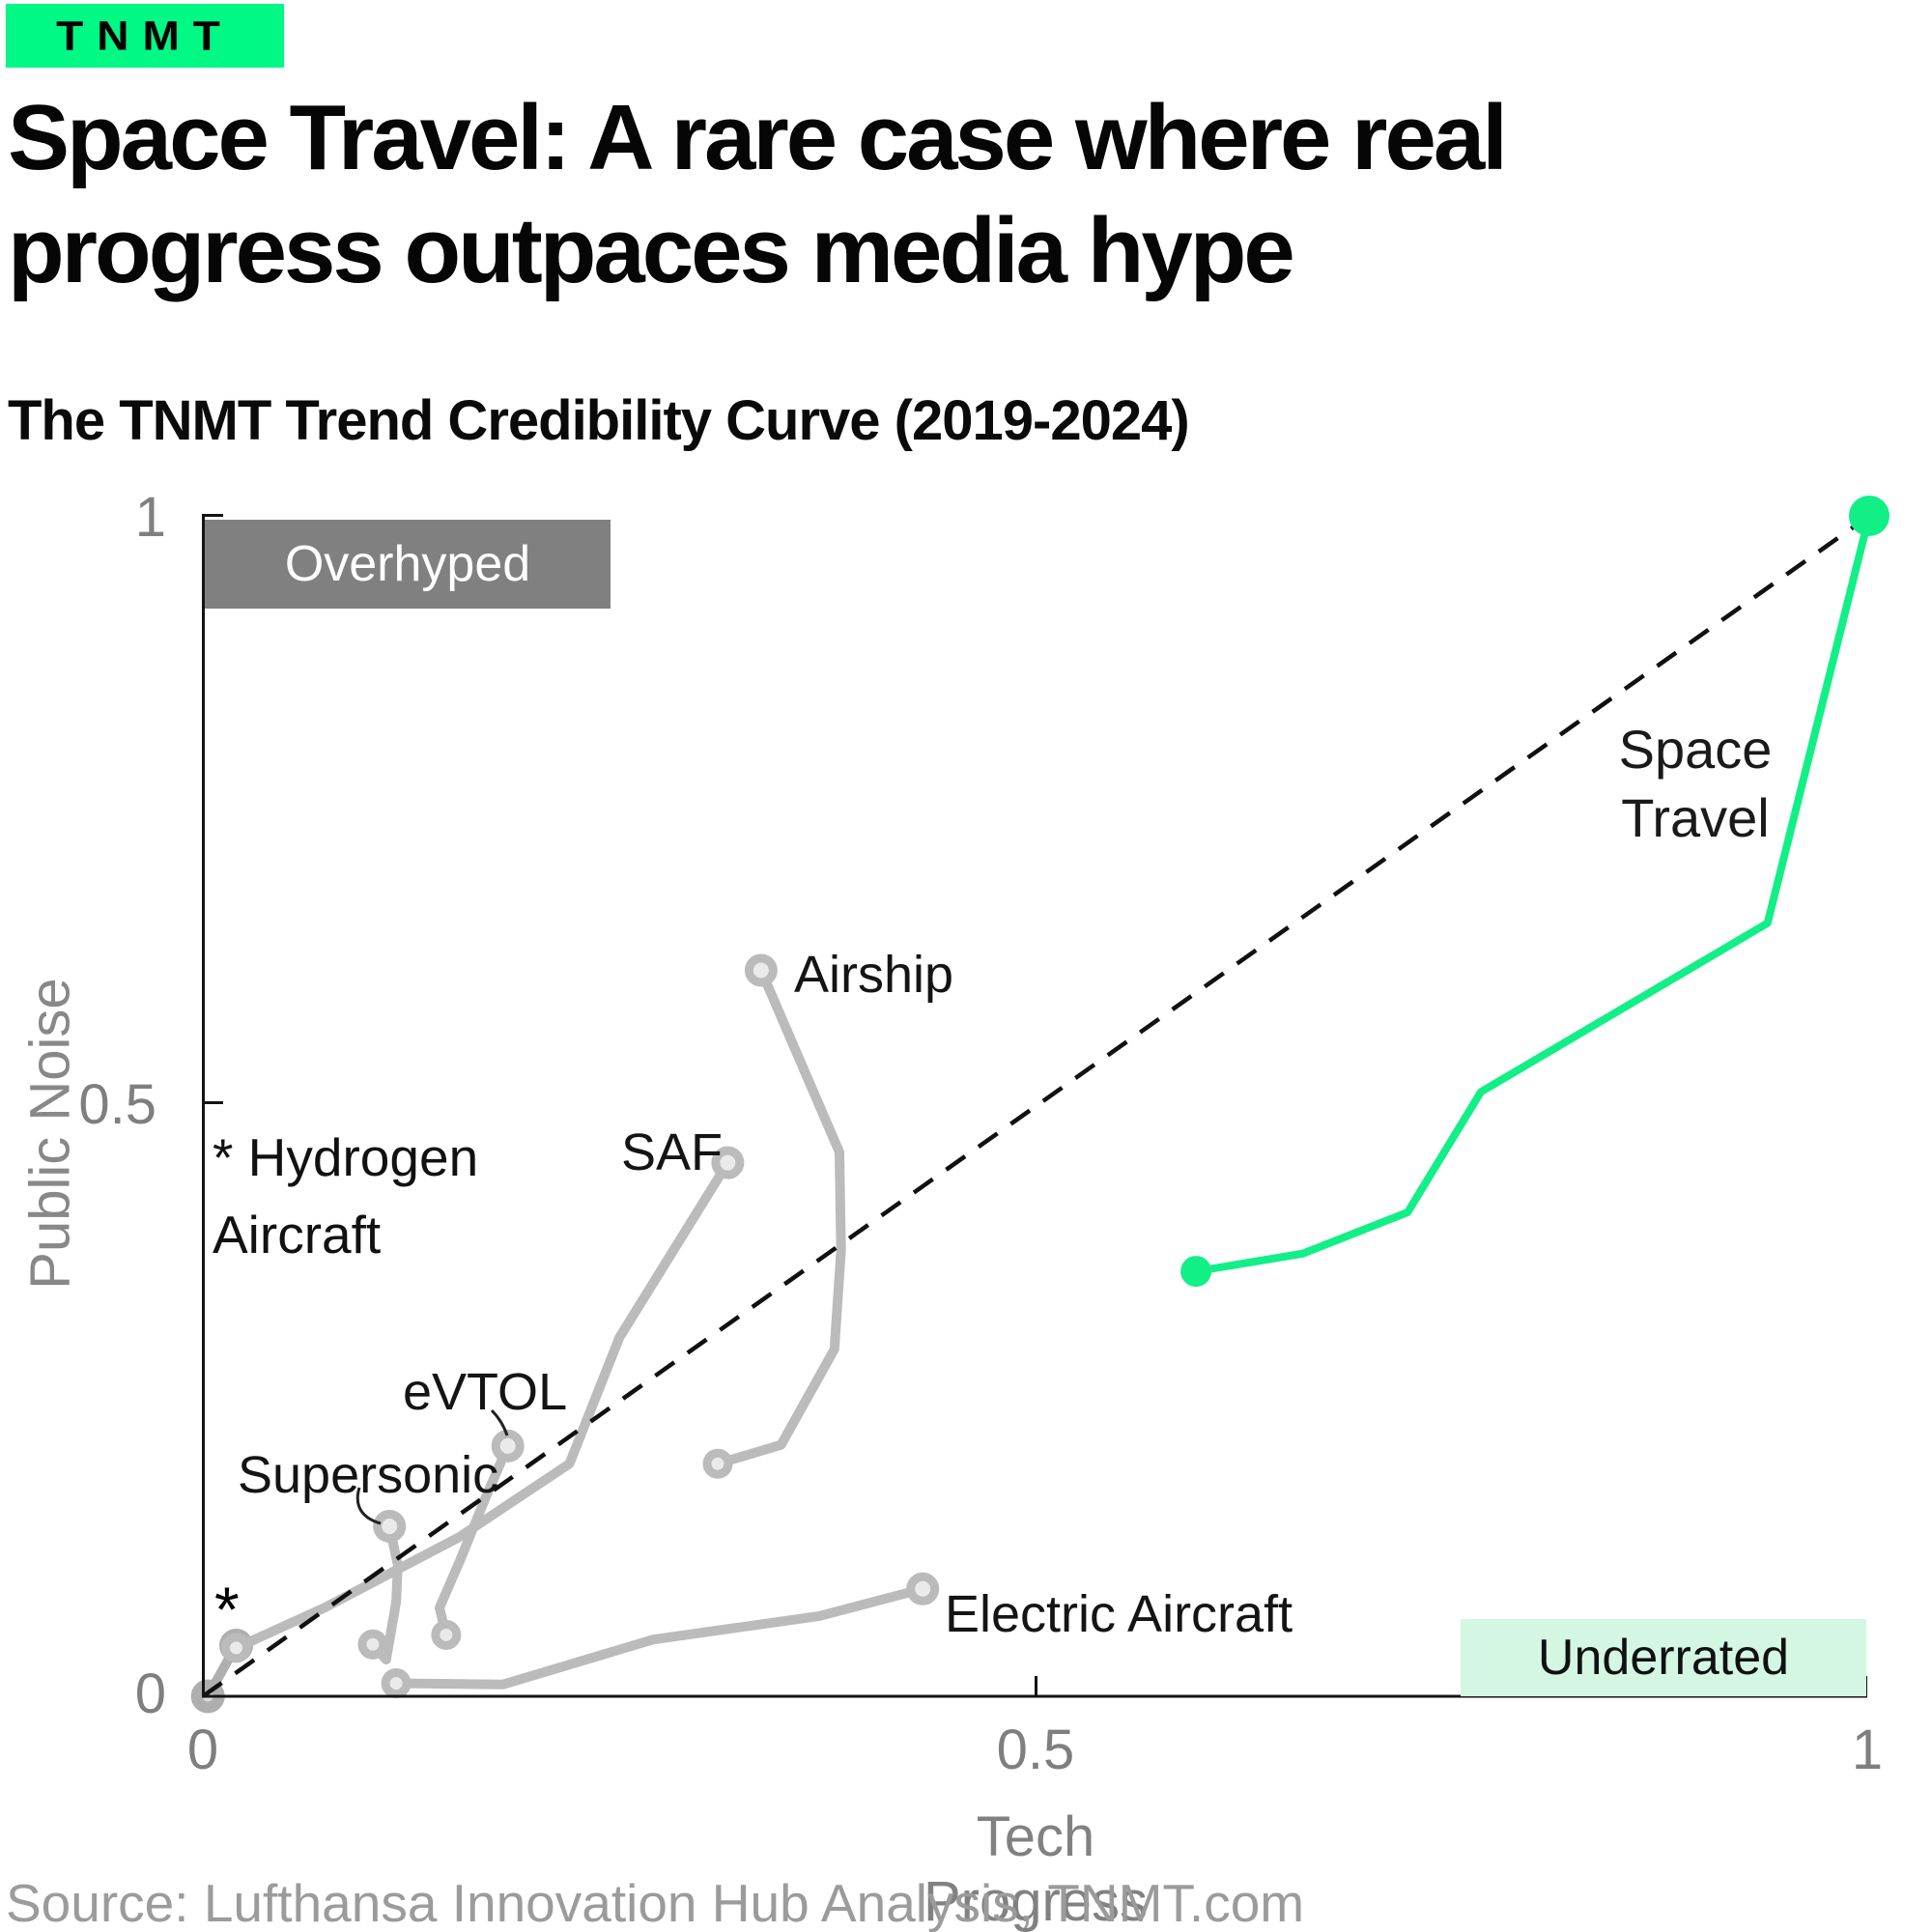  Describe the element at coordinates (758, 137) in the screenshot. I see `page-title-line-1: Space Travel: A rare case where real` at that location.